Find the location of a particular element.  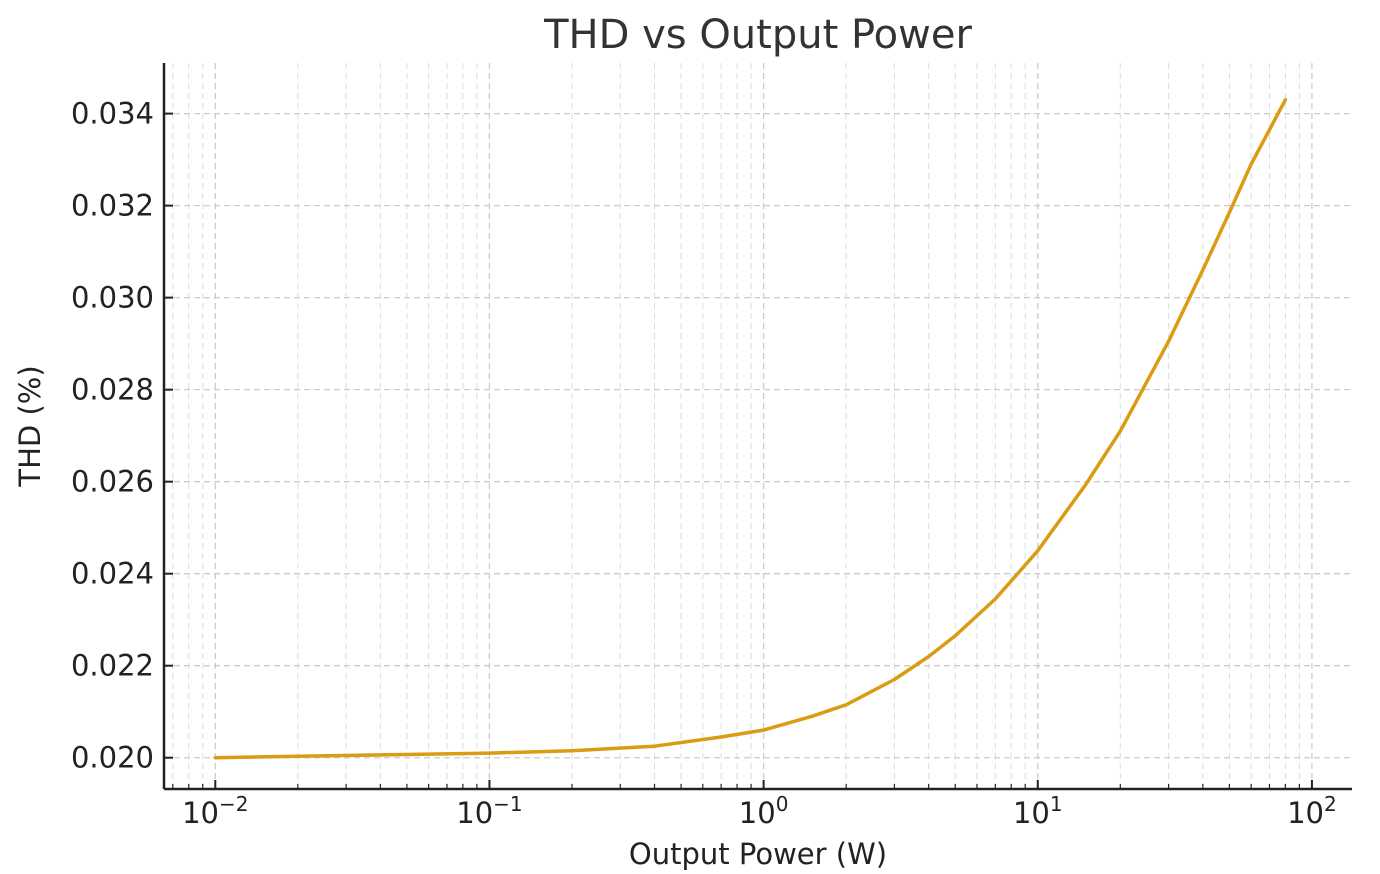

x-axis-label: Output Power (W) is located at coordinates (758, 854).